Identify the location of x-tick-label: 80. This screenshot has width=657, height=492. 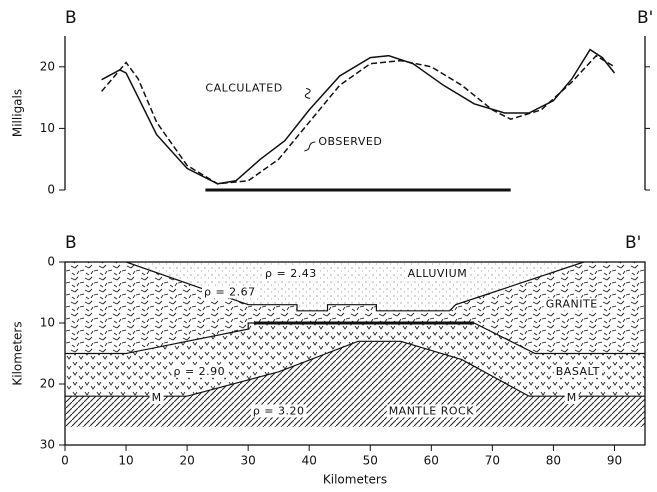
(553, 461).